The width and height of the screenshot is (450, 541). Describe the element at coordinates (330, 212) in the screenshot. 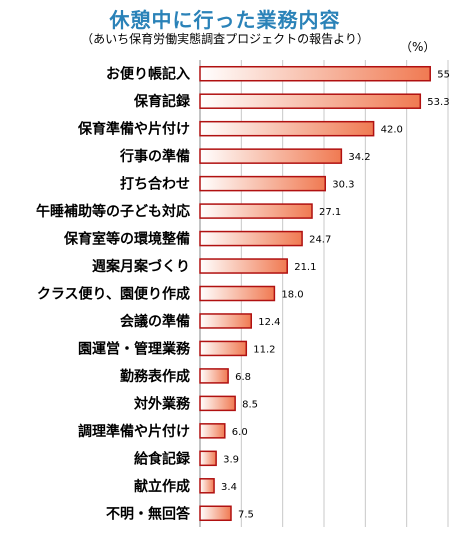

I see `data-label: 27.1` at that location.